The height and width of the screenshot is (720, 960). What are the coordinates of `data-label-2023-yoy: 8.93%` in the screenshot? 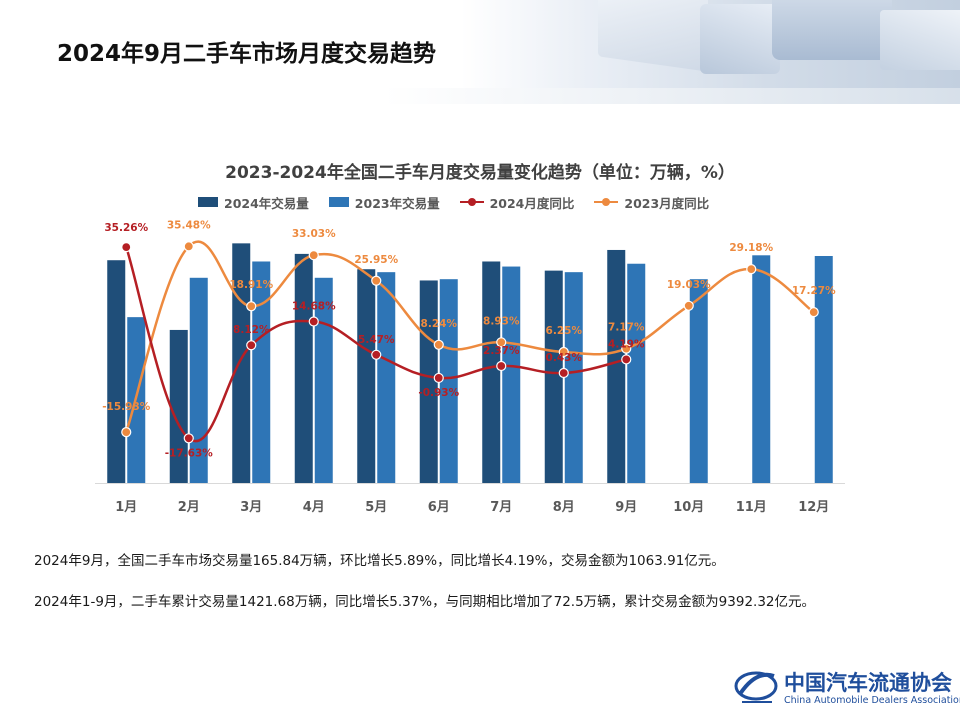 It's located at (501, 321).